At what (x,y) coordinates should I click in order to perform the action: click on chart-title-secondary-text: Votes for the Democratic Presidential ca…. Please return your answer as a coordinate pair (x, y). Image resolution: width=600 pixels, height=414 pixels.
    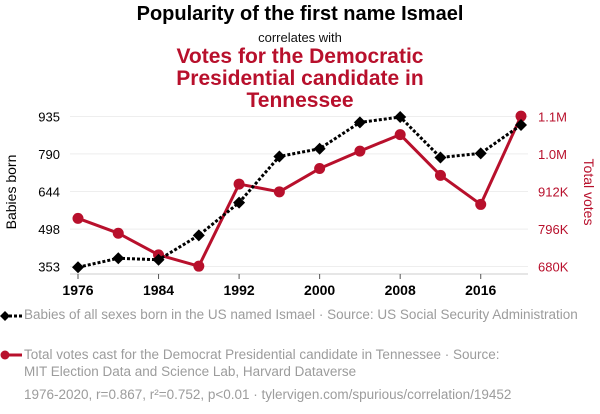
    Looking at the image, I should click on (300, 78).